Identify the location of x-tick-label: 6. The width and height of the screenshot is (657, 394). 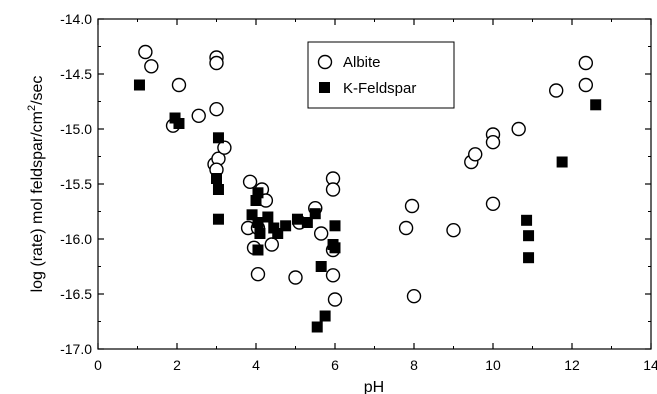
(335, 365).